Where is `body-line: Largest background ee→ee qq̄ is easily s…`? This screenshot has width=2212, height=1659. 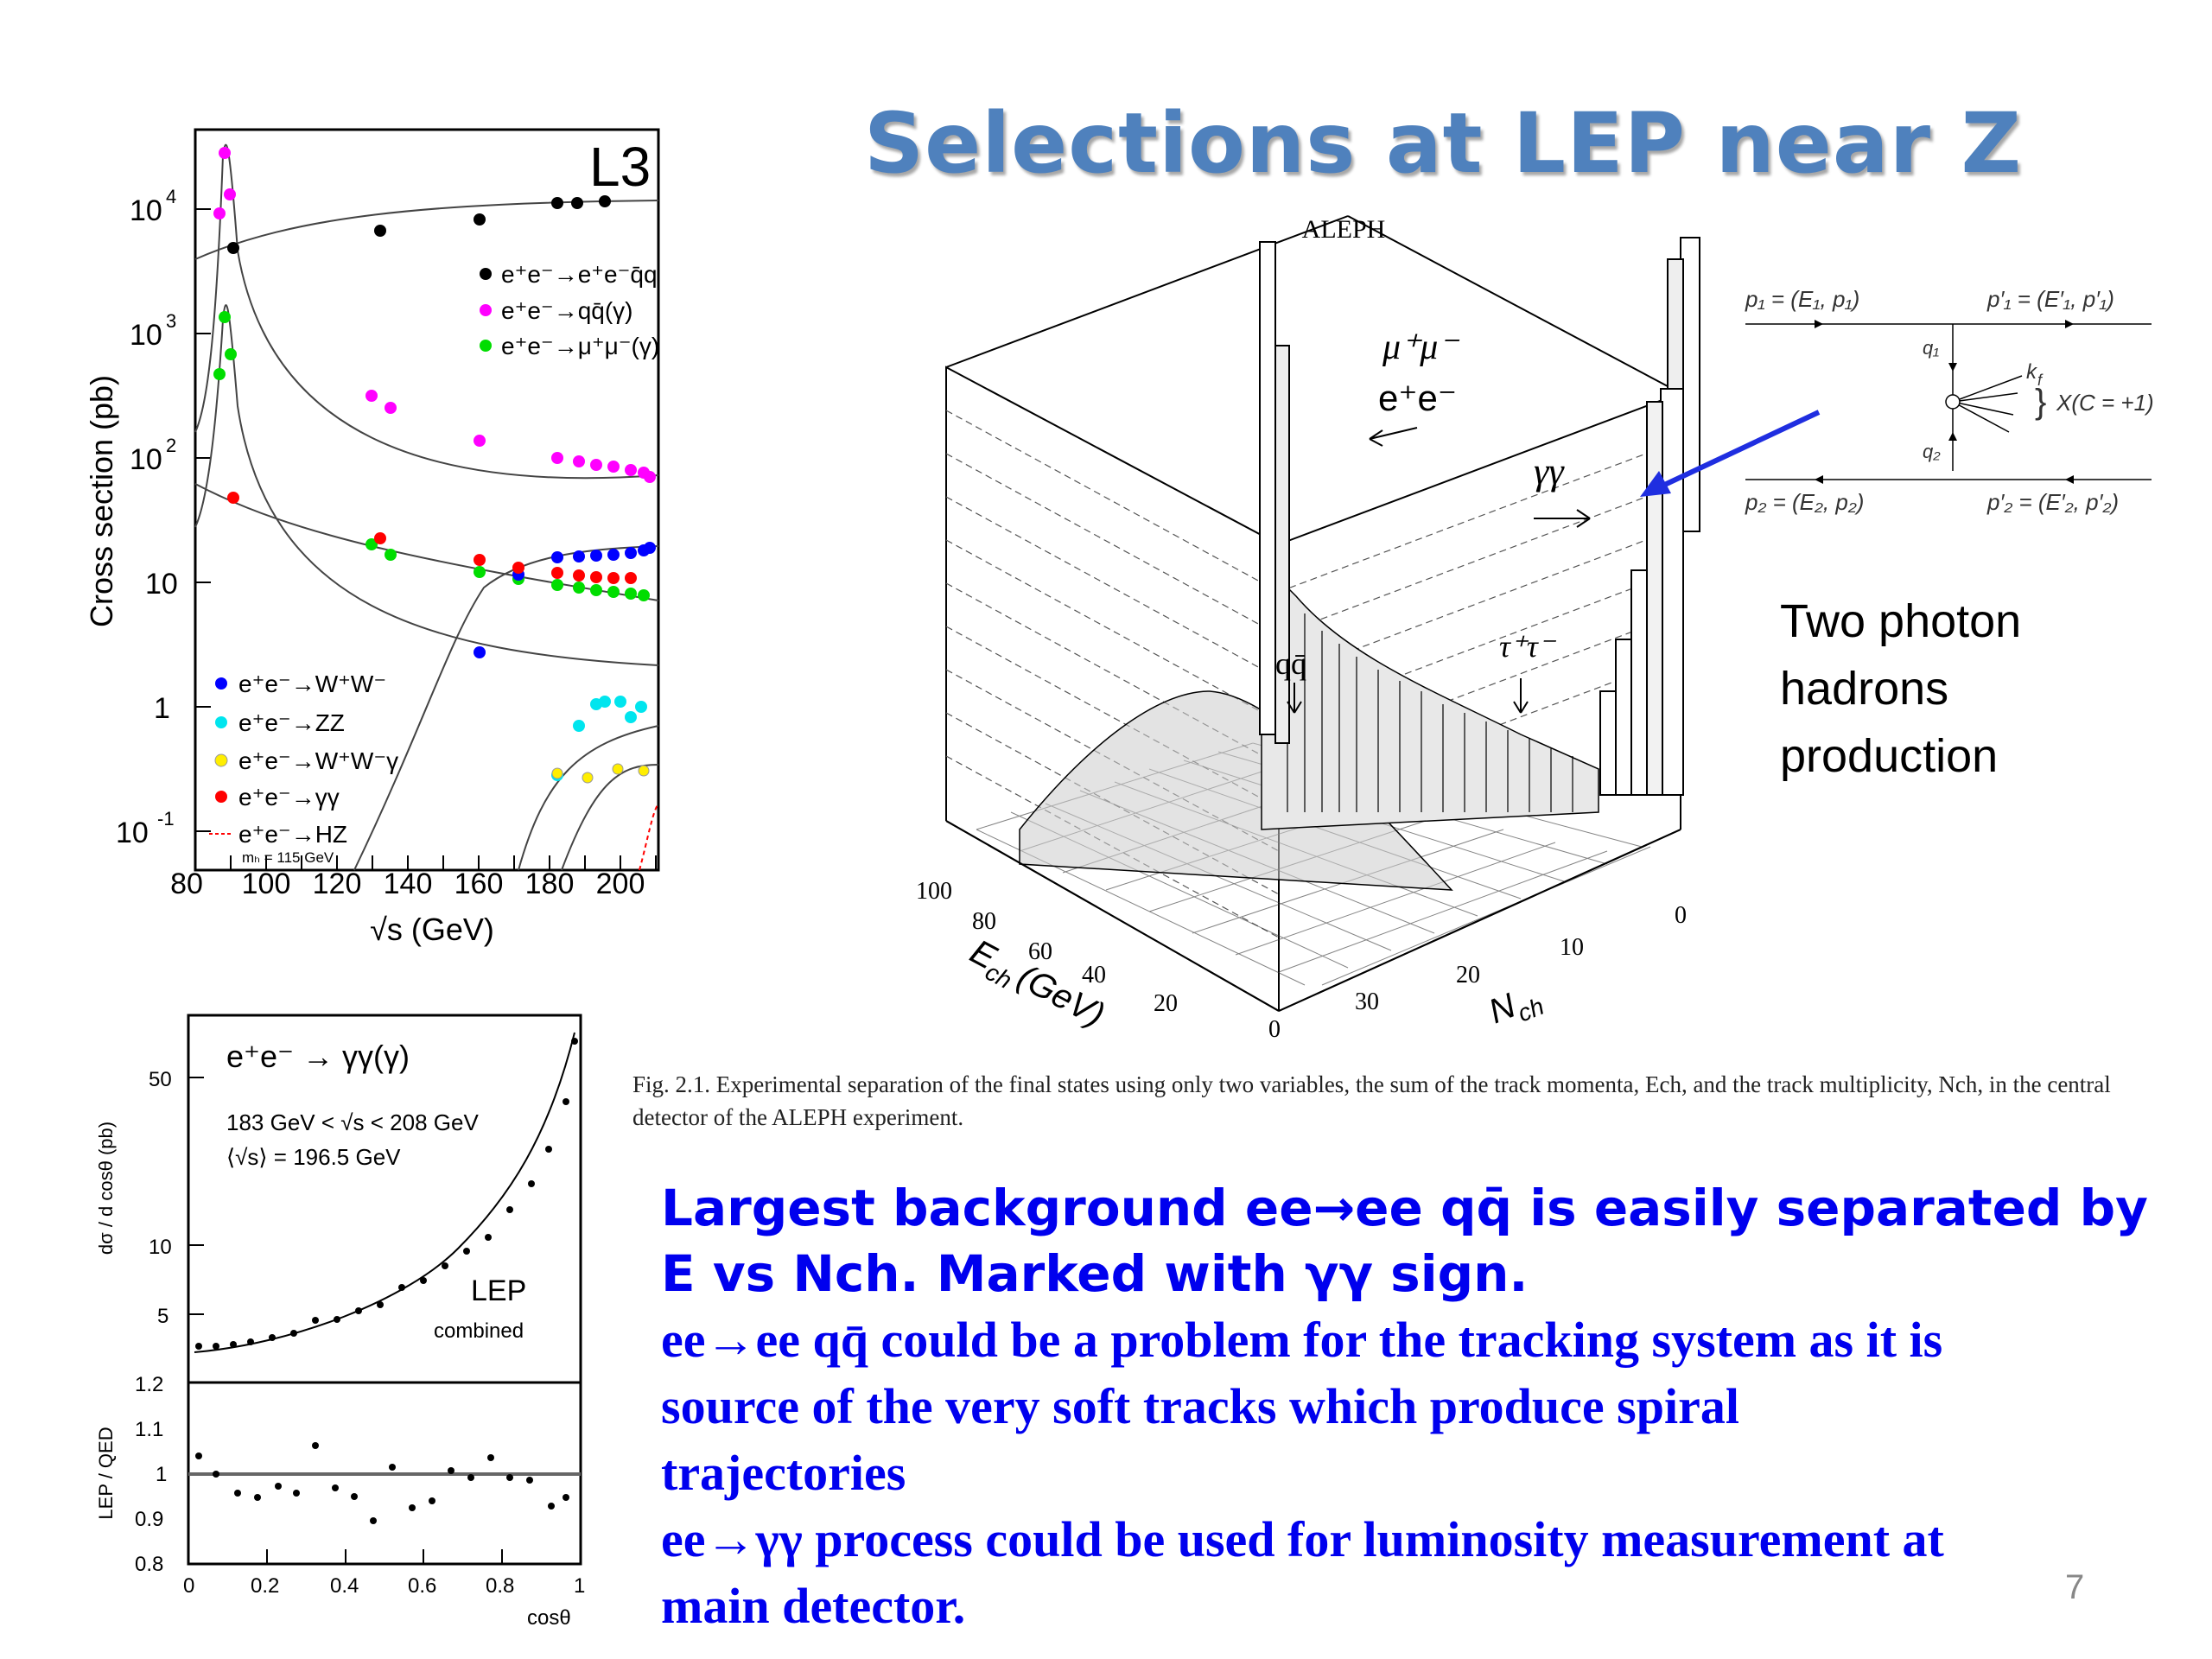
body-line: Largest background ee→ee qq̄ is easily s… is located at coordinates (1404, 1208).